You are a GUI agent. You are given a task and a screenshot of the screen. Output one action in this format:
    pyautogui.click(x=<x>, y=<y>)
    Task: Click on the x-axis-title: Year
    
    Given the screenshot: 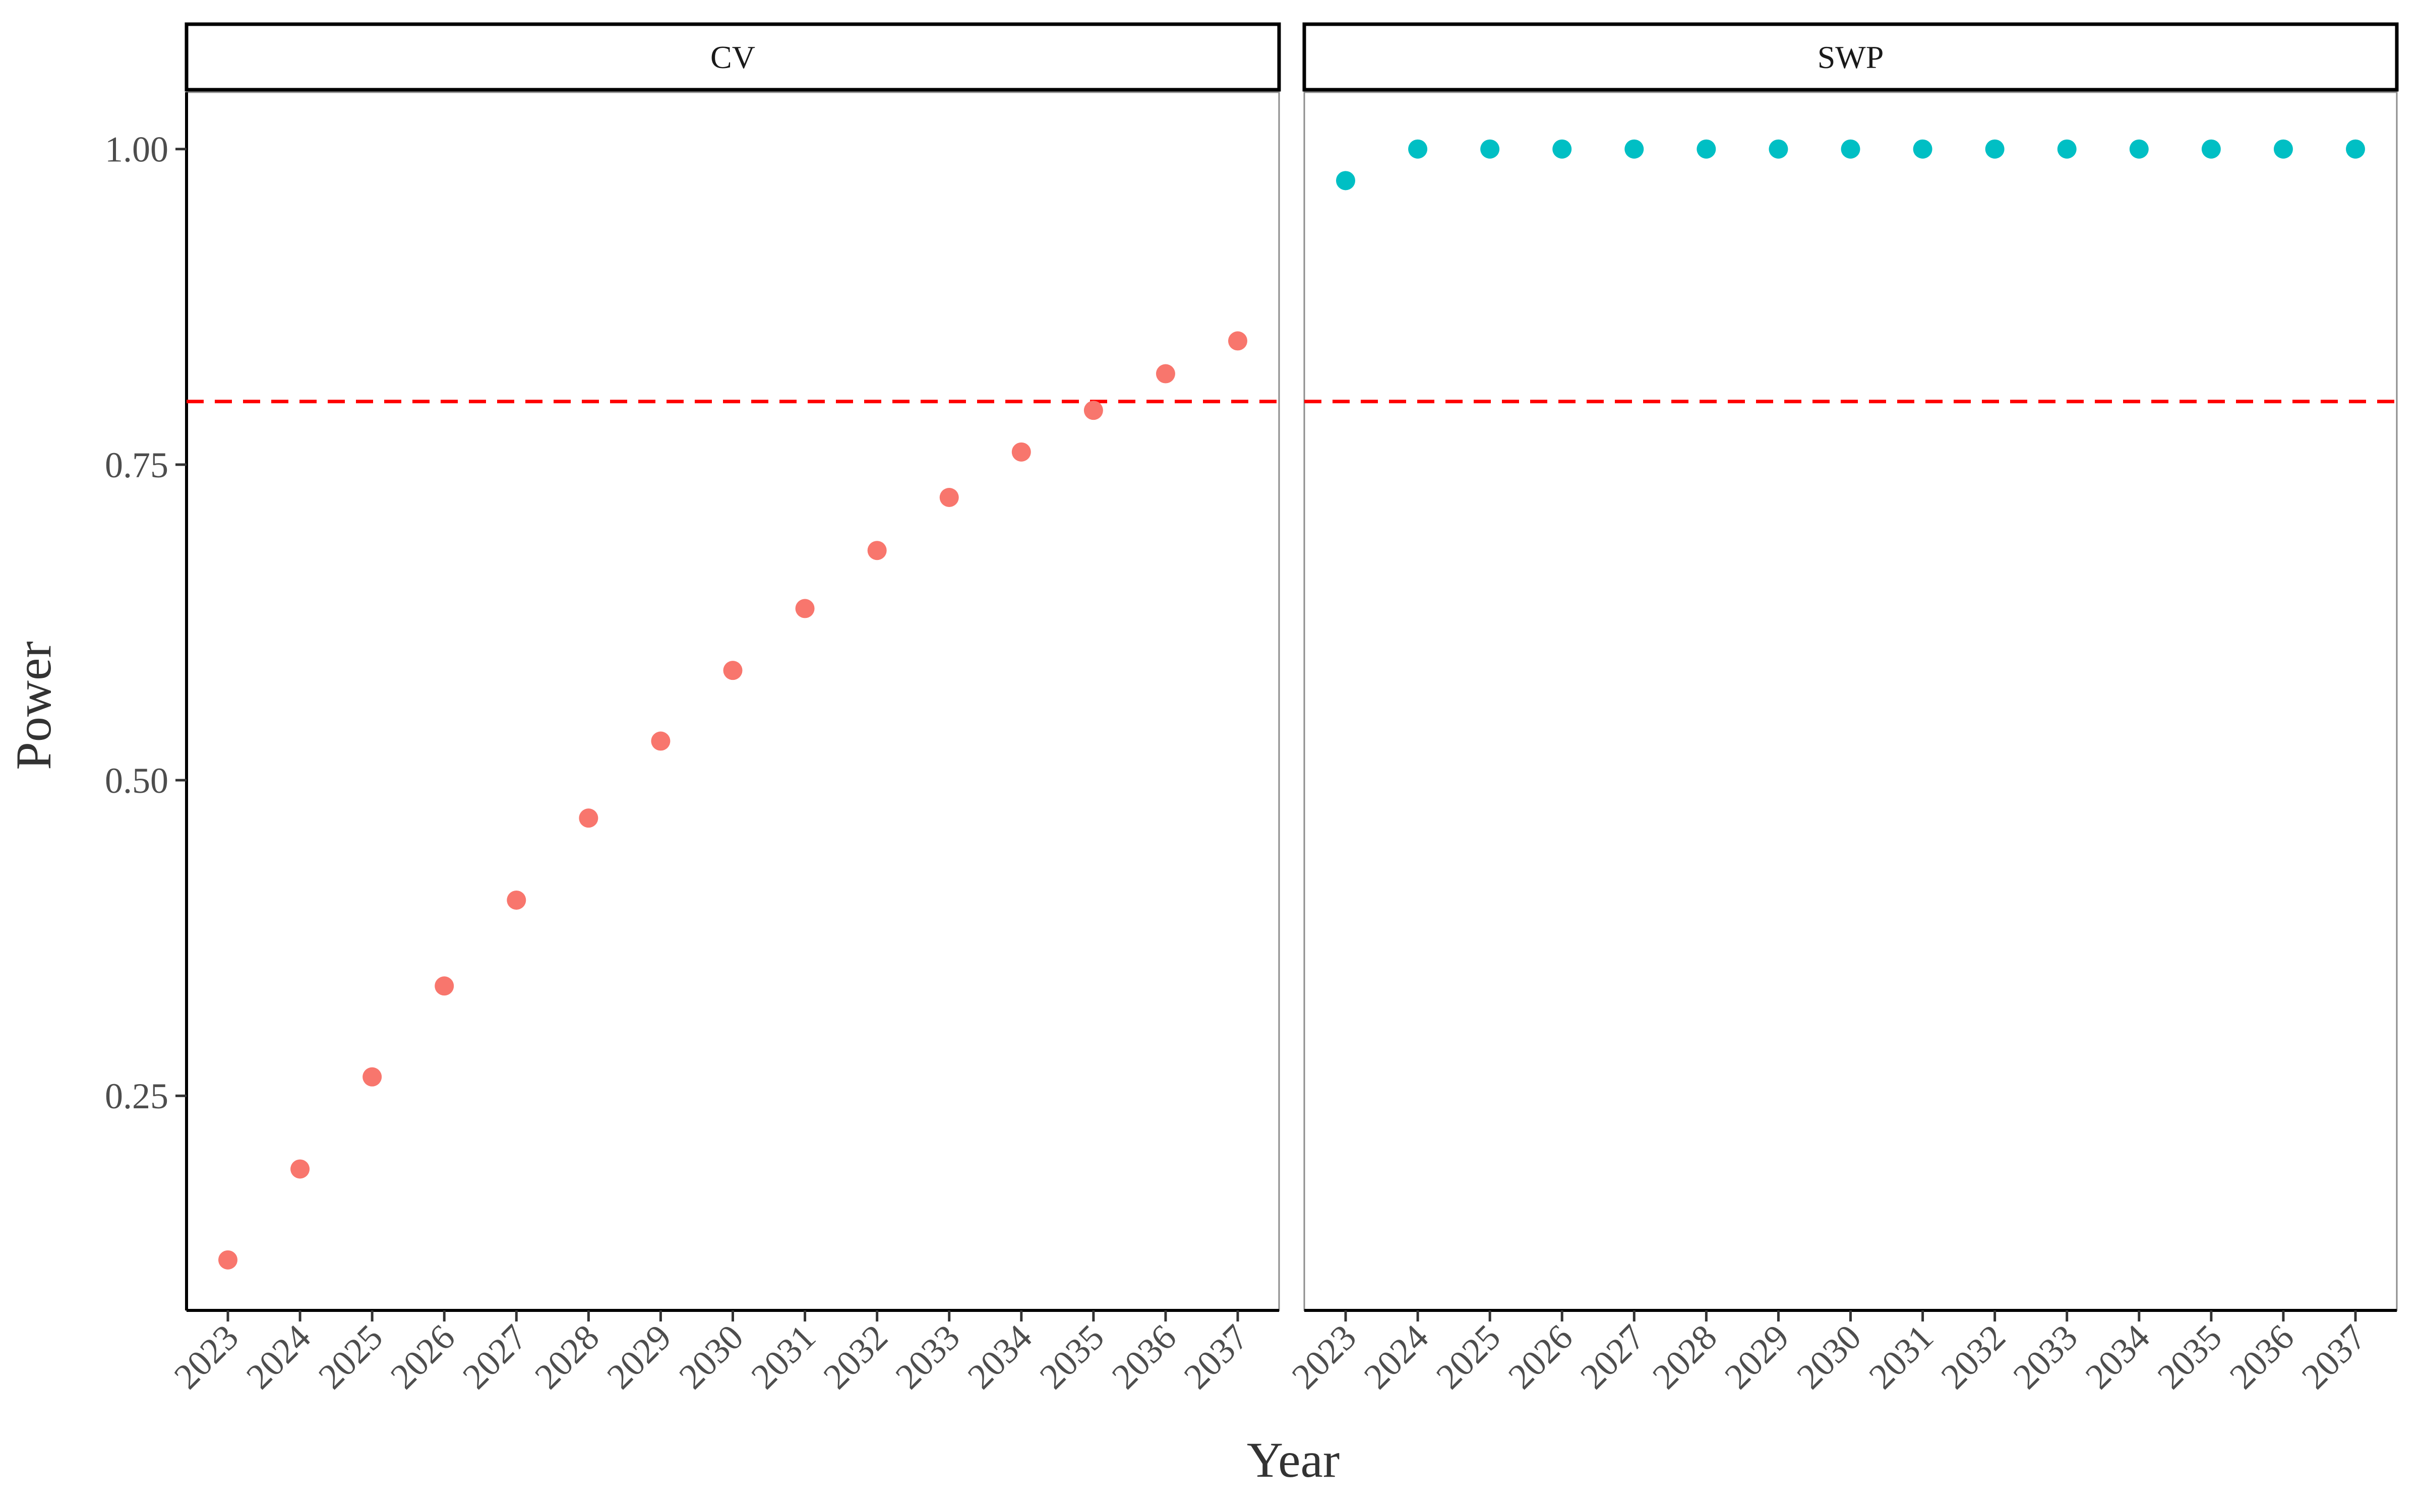 What is the action you would take?
    pyautogui.click(x=1293, y=1460)
    